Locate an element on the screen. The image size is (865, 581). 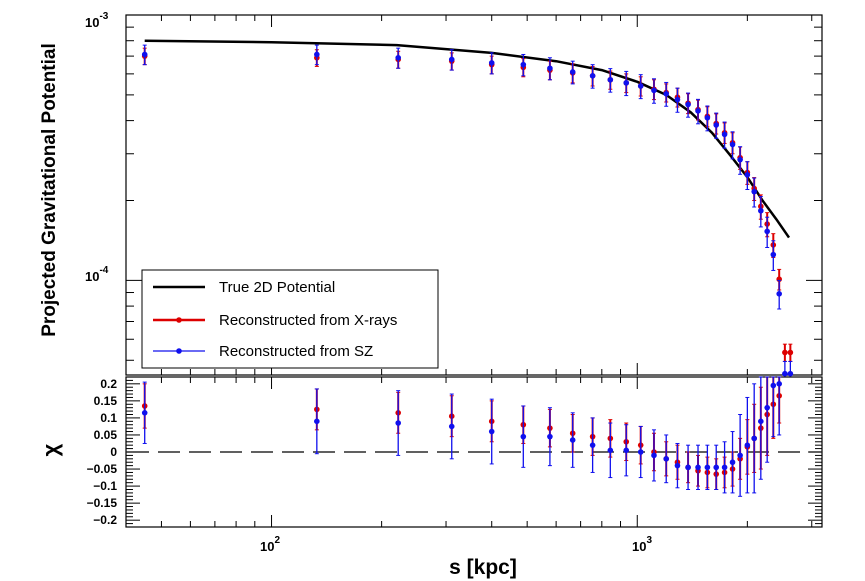
bottom-ytick-label: 0.05 is located at coordinates (106, 435).